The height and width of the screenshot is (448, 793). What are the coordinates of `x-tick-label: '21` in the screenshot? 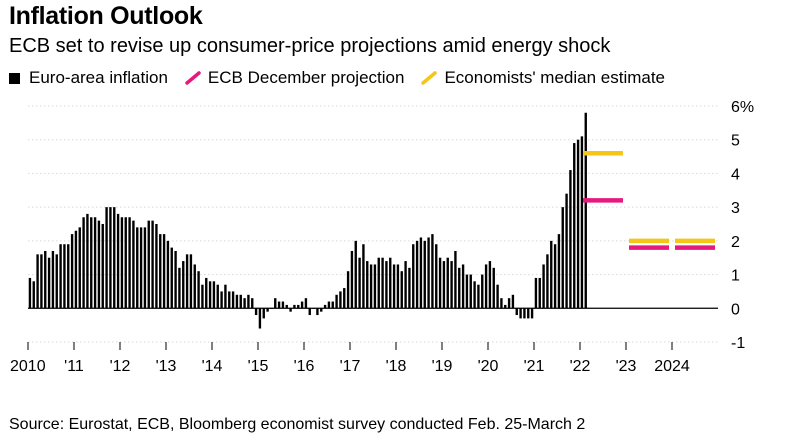 It's located at (534, 366).